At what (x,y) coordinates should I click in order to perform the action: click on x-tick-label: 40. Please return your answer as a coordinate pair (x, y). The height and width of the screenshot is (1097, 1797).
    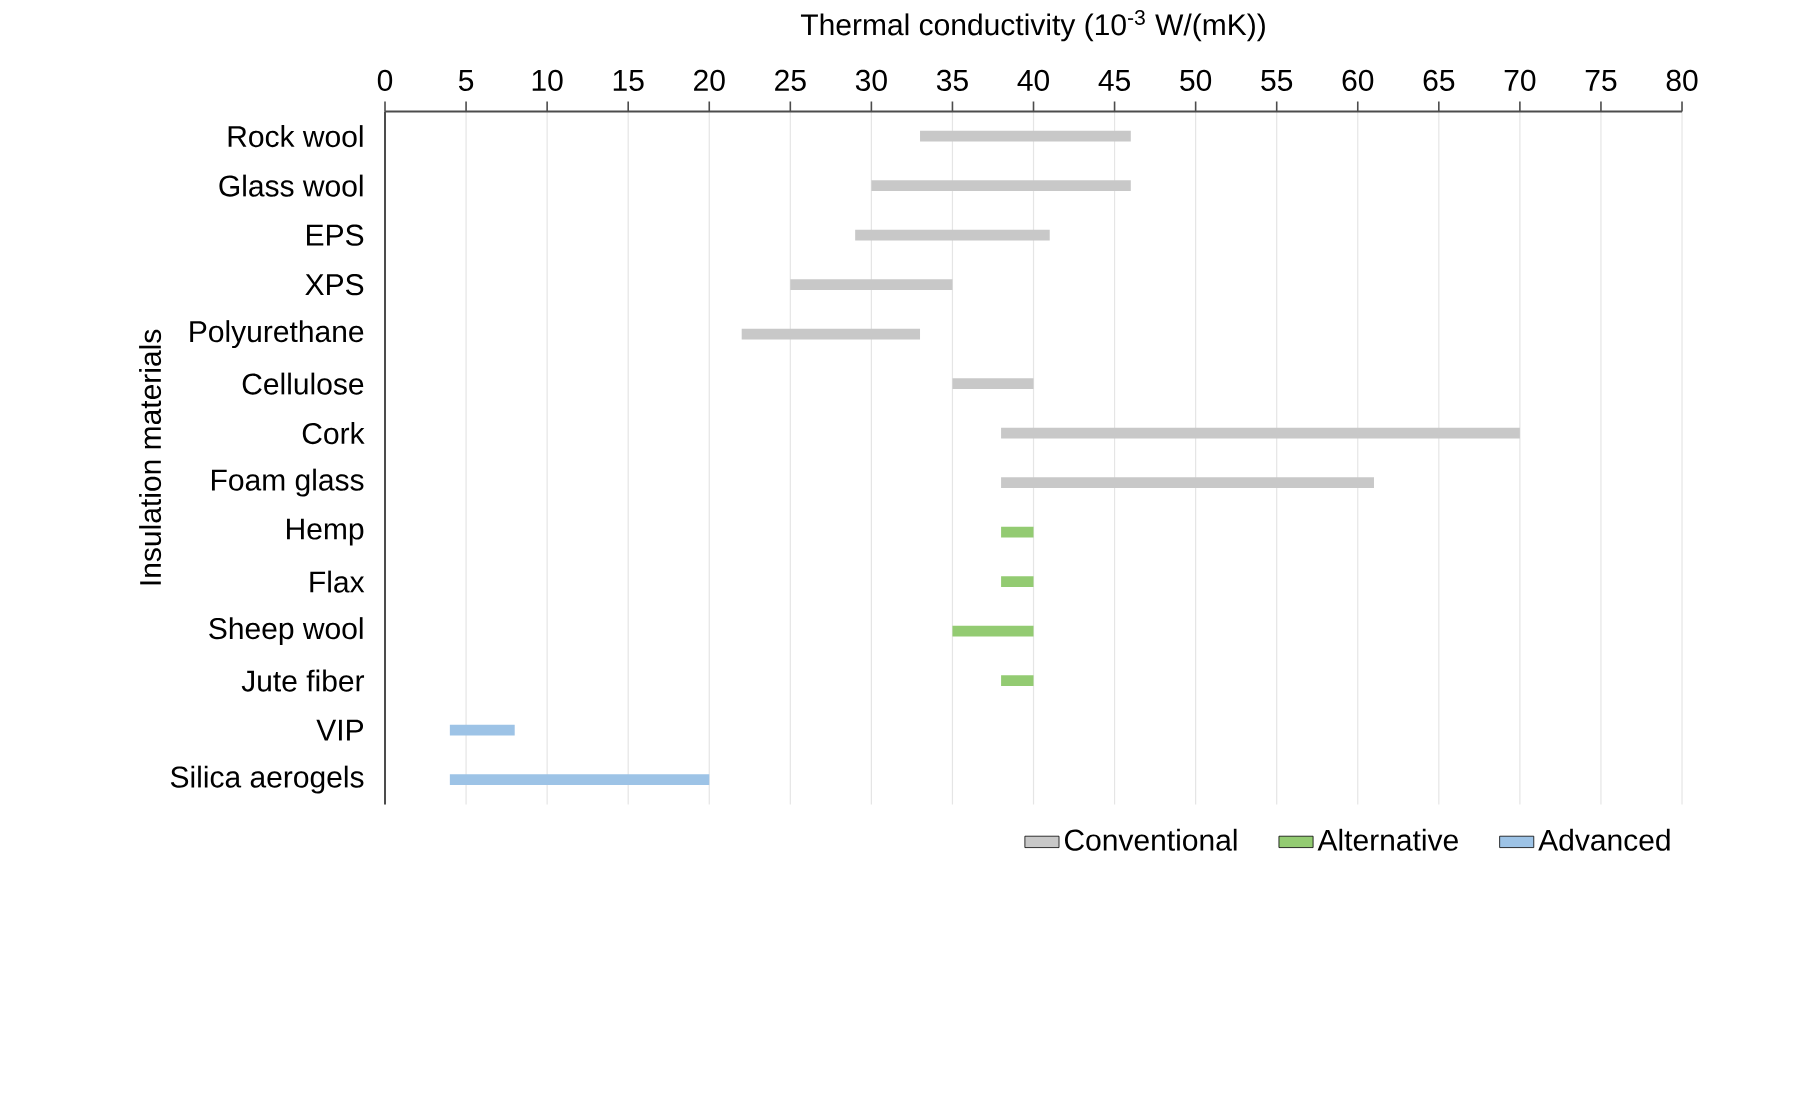
    Looking at the image, I should click on (1033, 80).